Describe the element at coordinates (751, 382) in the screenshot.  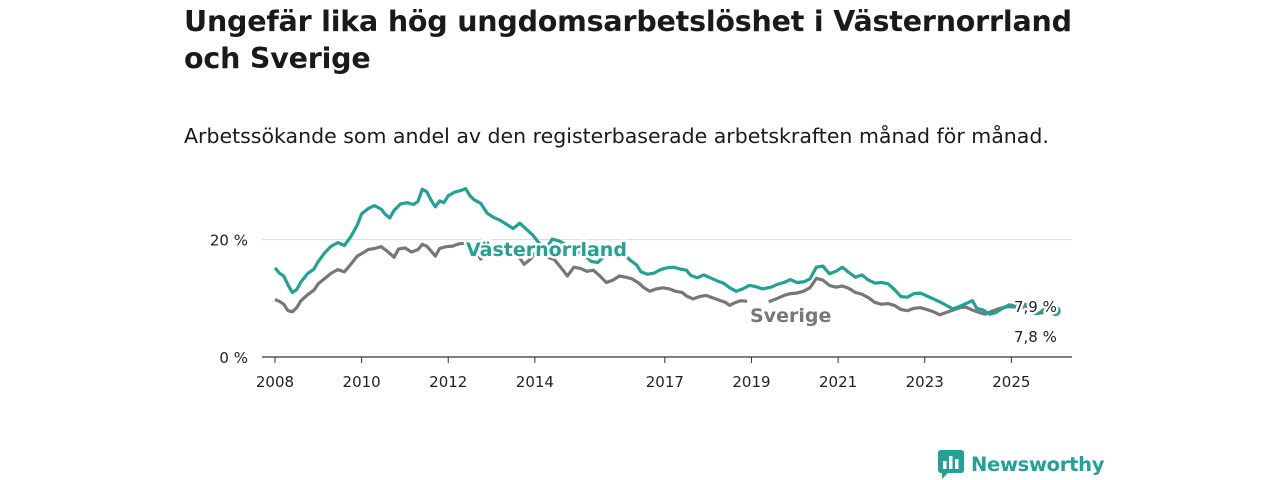
I see `x-tick-label: 2019` at that location.